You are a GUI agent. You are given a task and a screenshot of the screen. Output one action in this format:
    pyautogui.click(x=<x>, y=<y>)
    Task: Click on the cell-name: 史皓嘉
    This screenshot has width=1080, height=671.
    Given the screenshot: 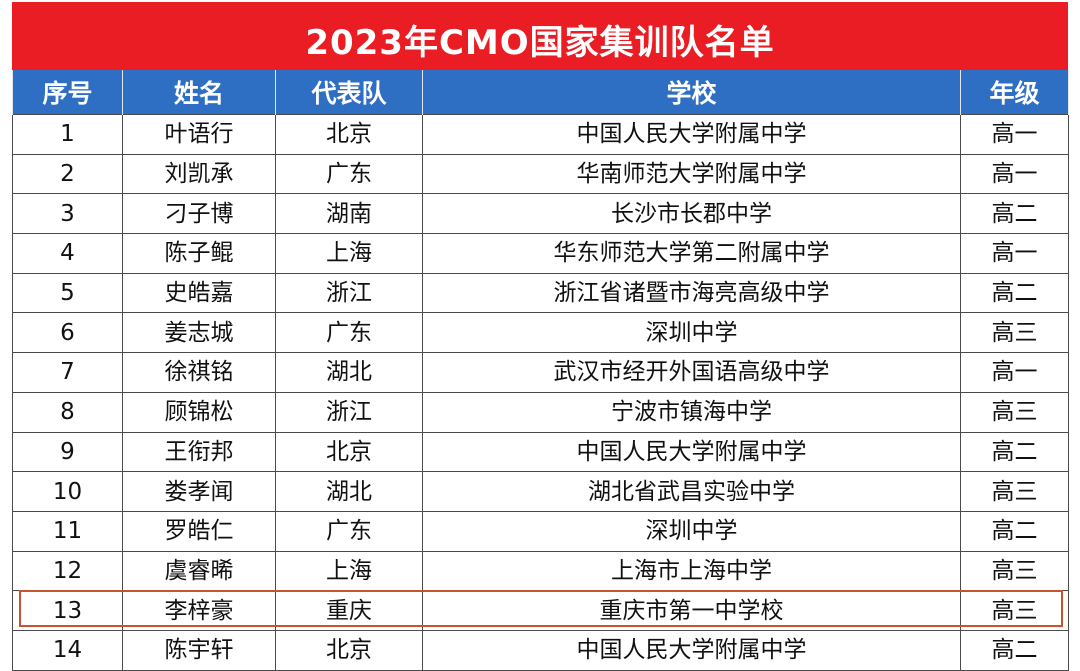 What is the action you would take?
    pyautogui.click(x=199, y=293)
    